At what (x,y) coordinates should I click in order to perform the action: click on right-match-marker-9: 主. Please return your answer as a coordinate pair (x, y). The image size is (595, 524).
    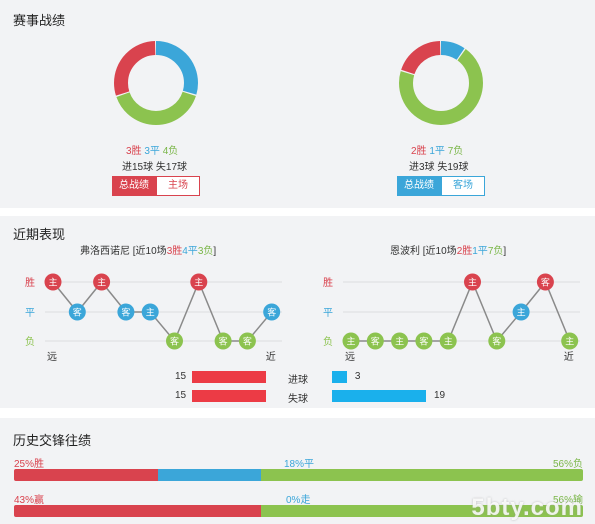
    Looking at the image, I should click on (570, 341).